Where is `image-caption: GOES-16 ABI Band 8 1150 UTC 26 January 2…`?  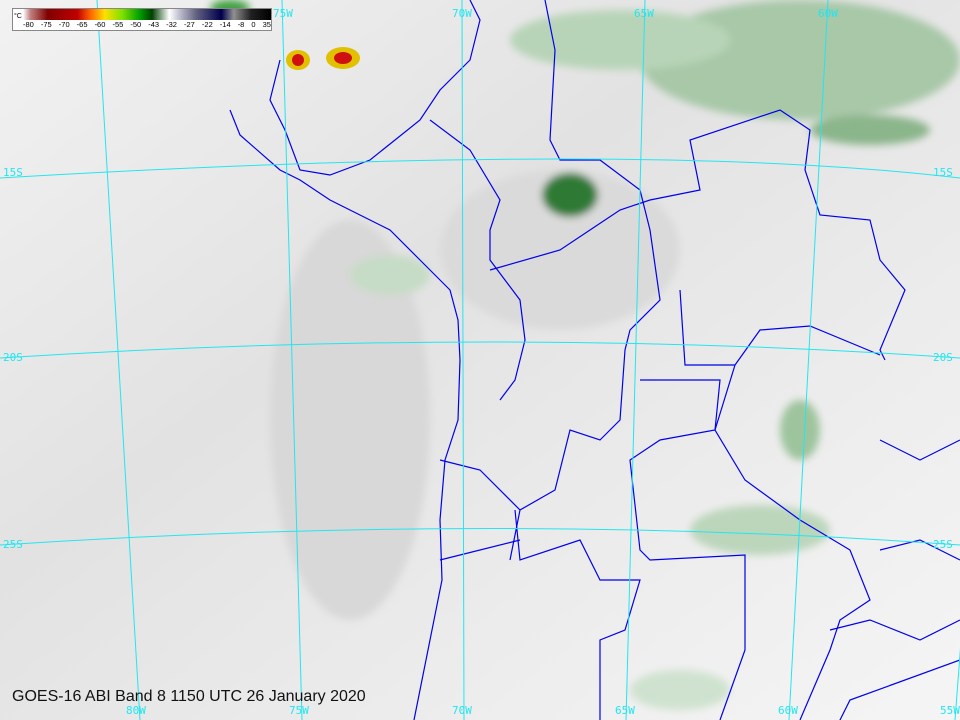
image-caption: GOES-16 ABI Band 8 1150 UTC 26 January 2… is located at coordinates (189, 696).